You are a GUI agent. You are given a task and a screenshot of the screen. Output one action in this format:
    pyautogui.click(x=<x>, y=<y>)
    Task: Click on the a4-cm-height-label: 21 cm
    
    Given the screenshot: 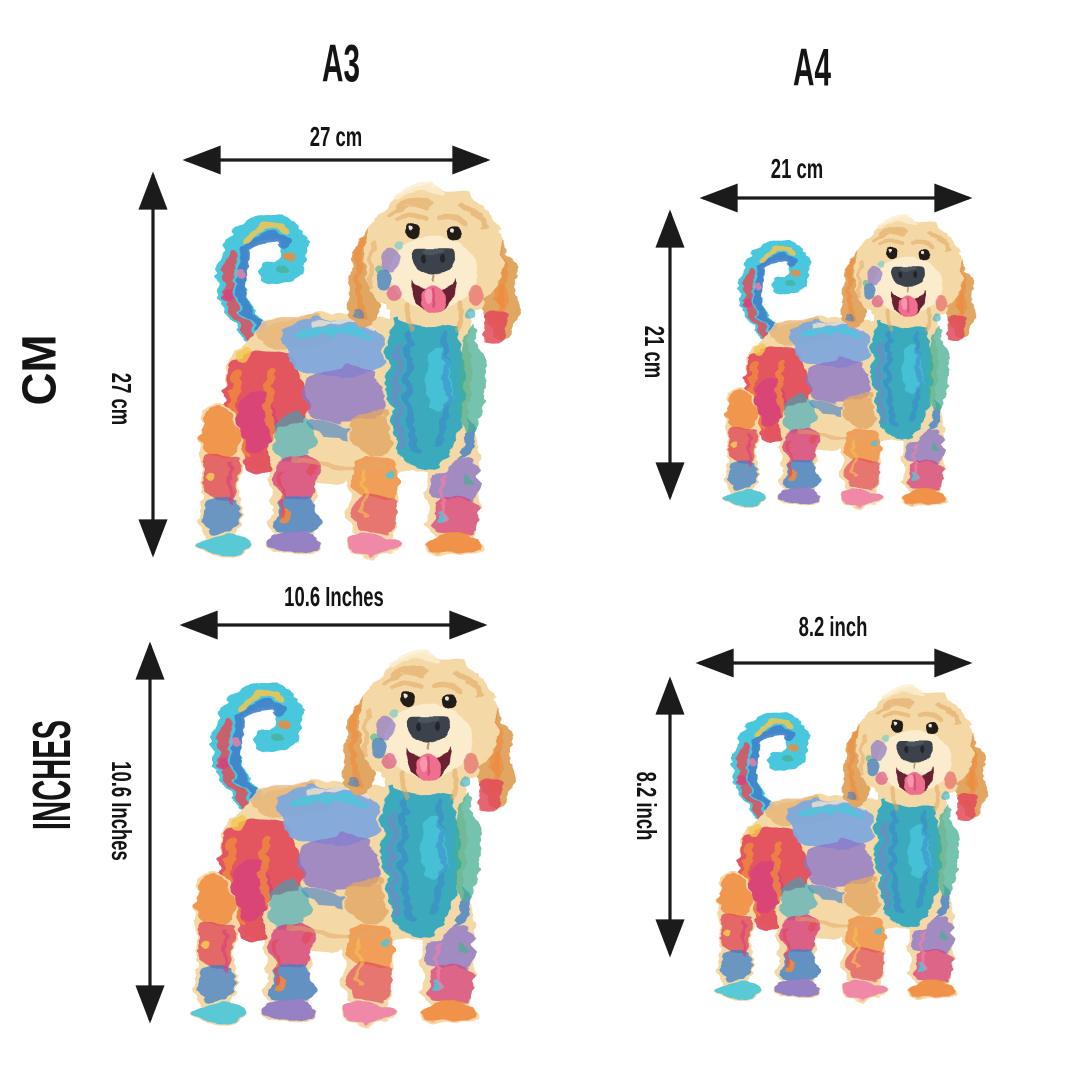 What is the action you would take?
    pyautogui.click(x=654, y=352)
    